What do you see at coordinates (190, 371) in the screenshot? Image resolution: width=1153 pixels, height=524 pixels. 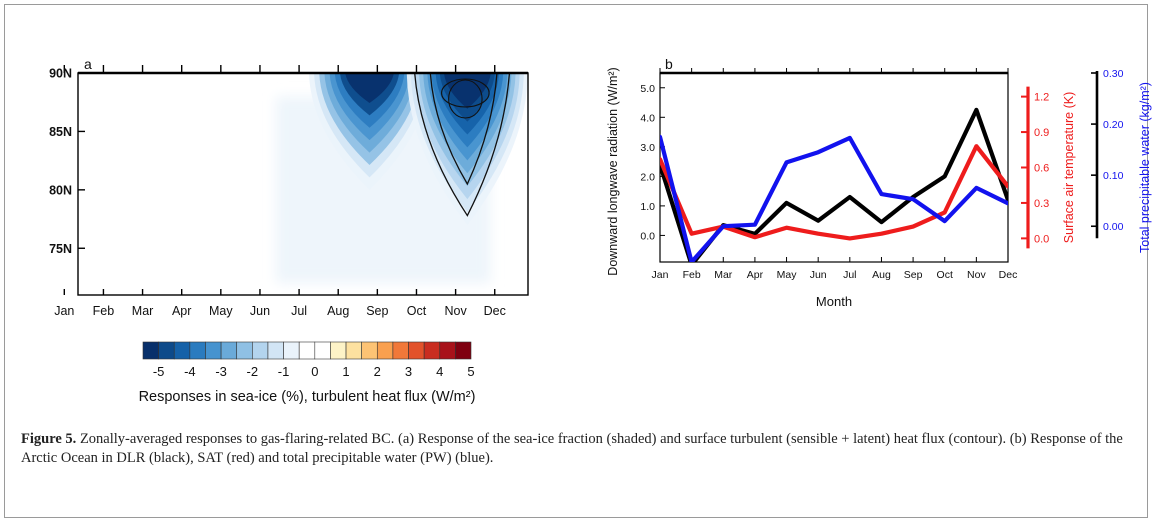 I see `colorbar-tick-label-2: -4` at bounding box center [190, 371].